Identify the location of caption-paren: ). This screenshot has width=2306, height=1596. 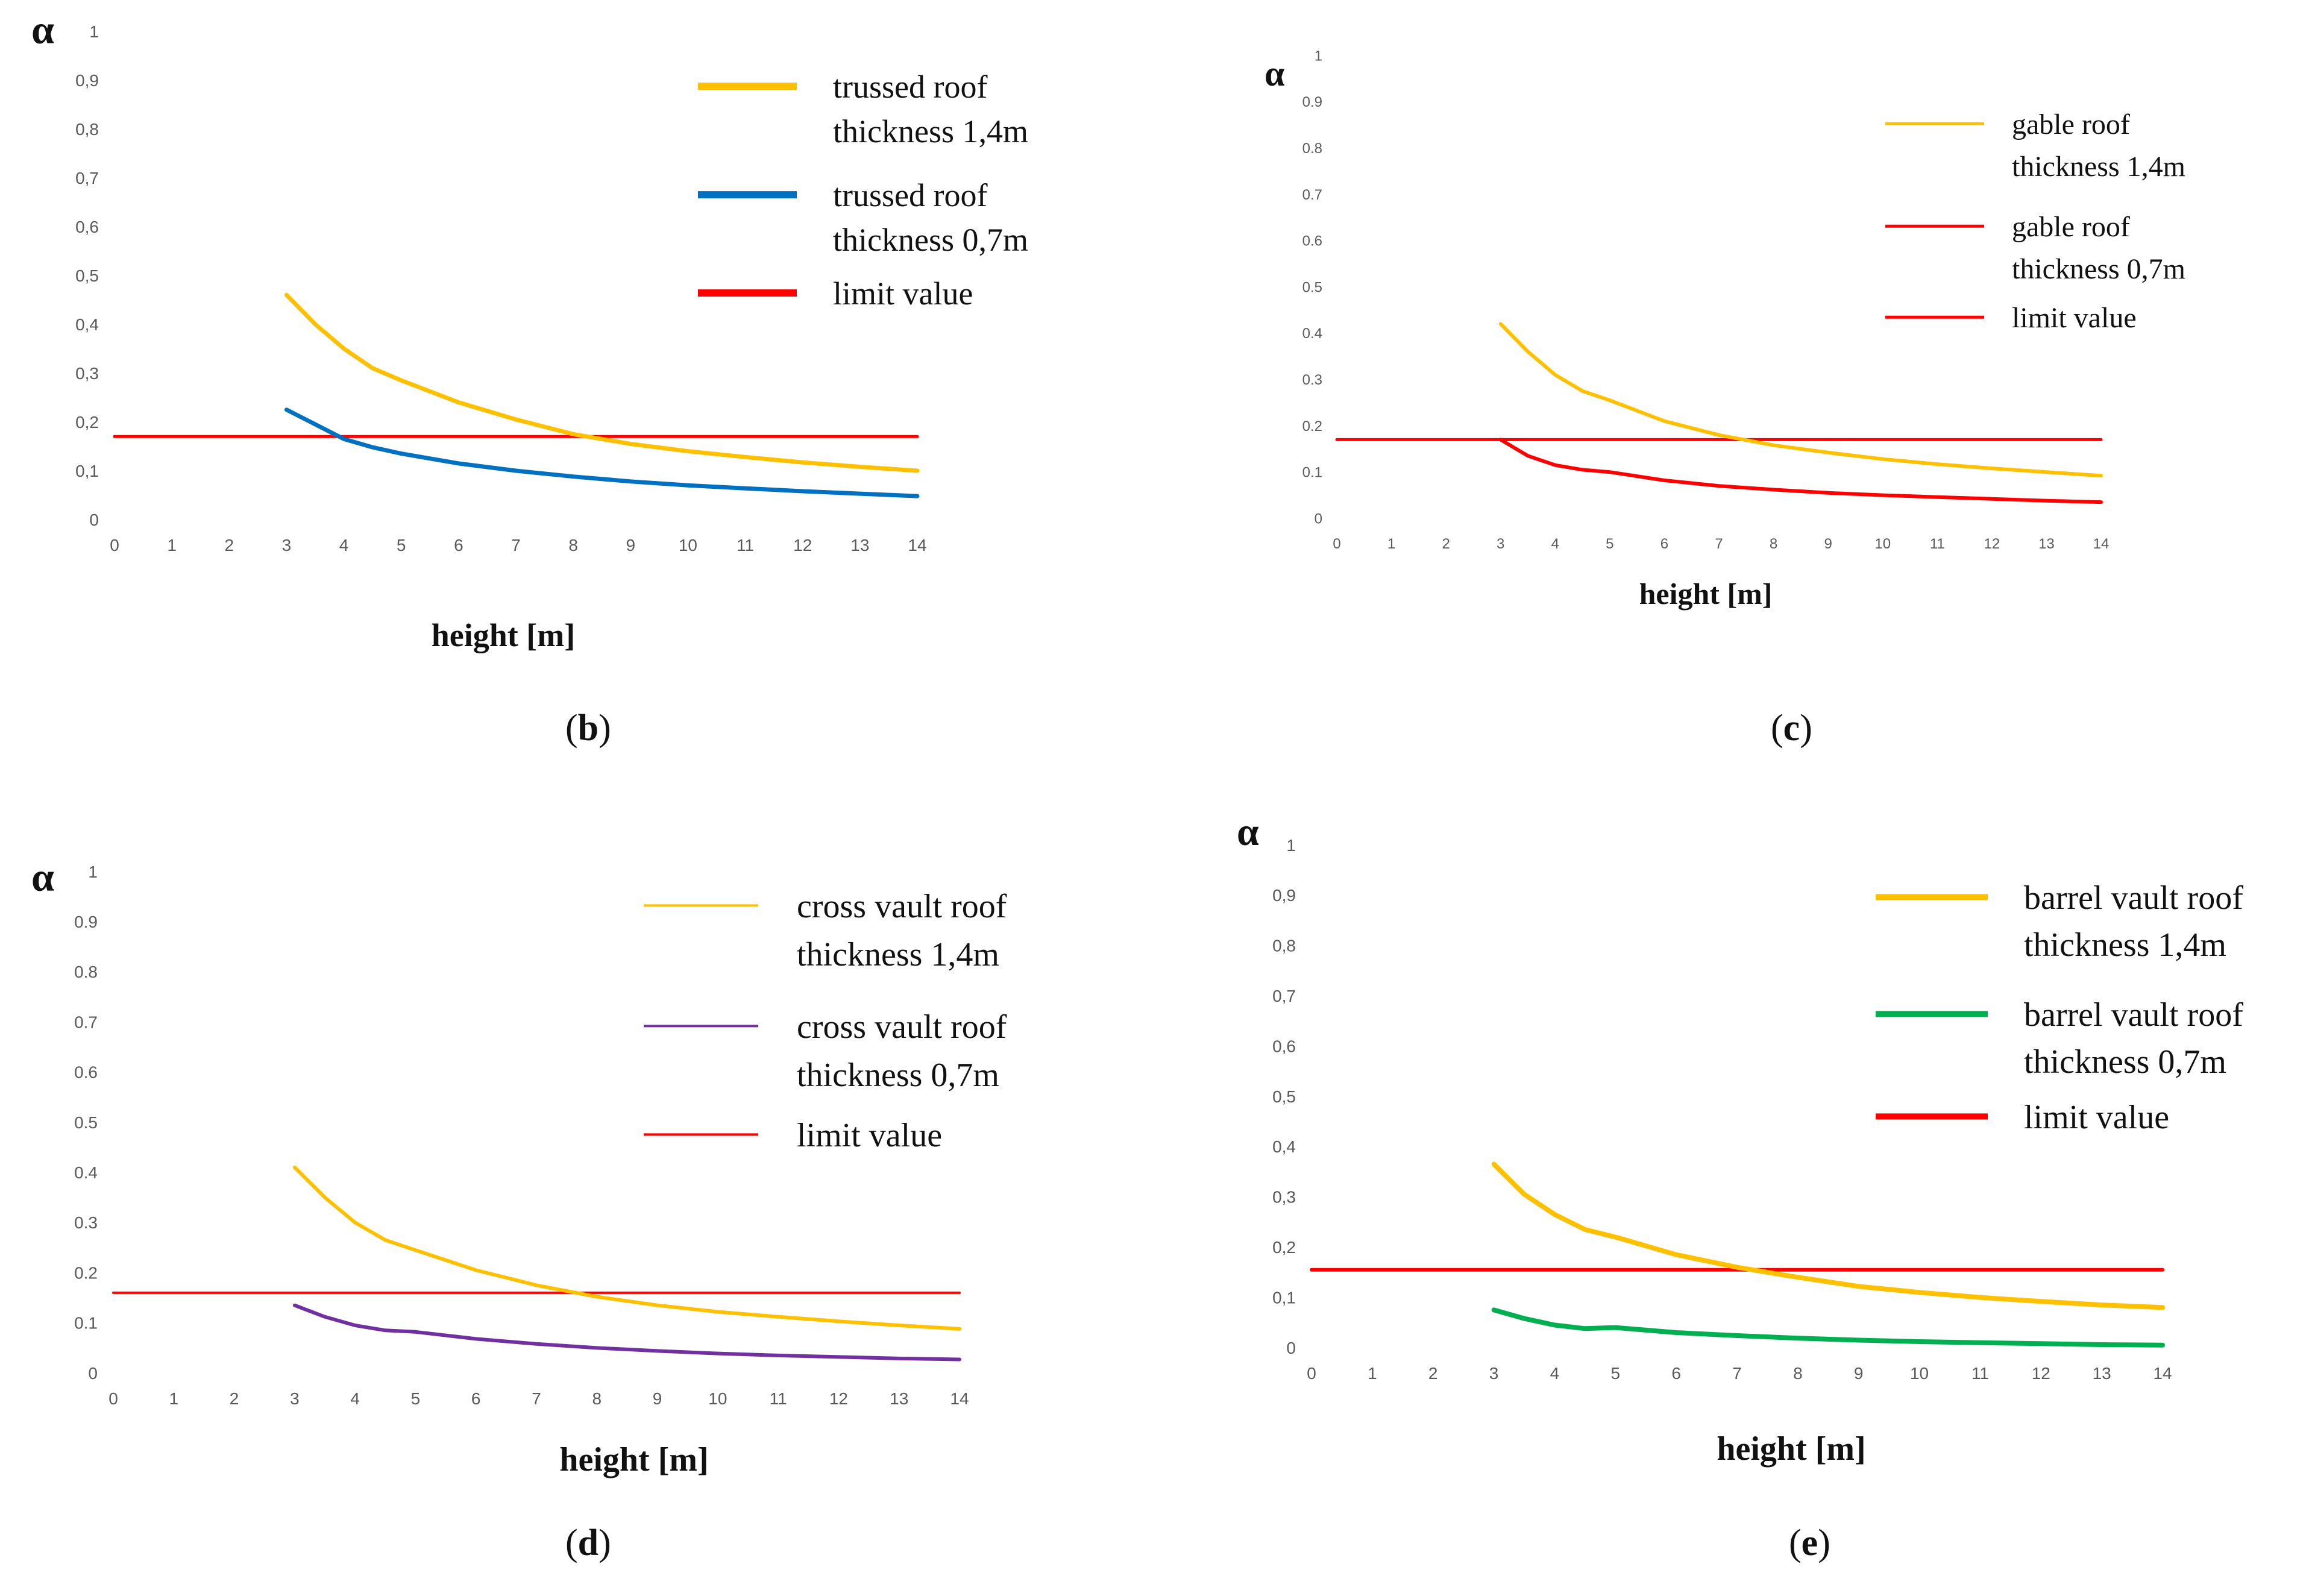
(604, 1543).